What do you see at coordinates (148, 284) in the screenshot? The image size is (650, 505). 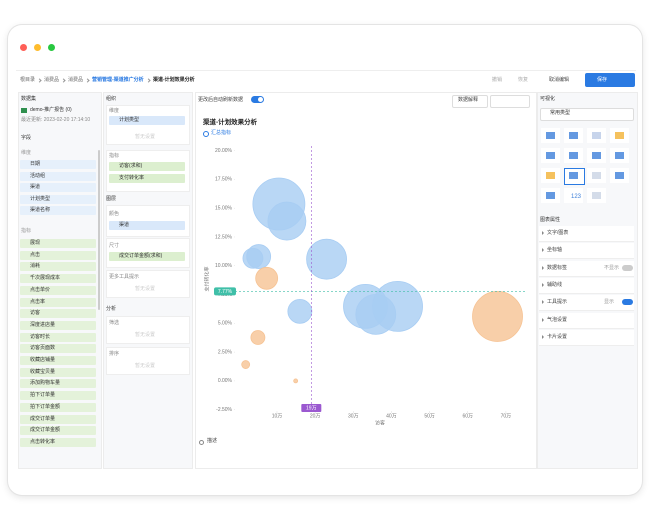 I see `tooltip-box` at bounding box center [148, 284].